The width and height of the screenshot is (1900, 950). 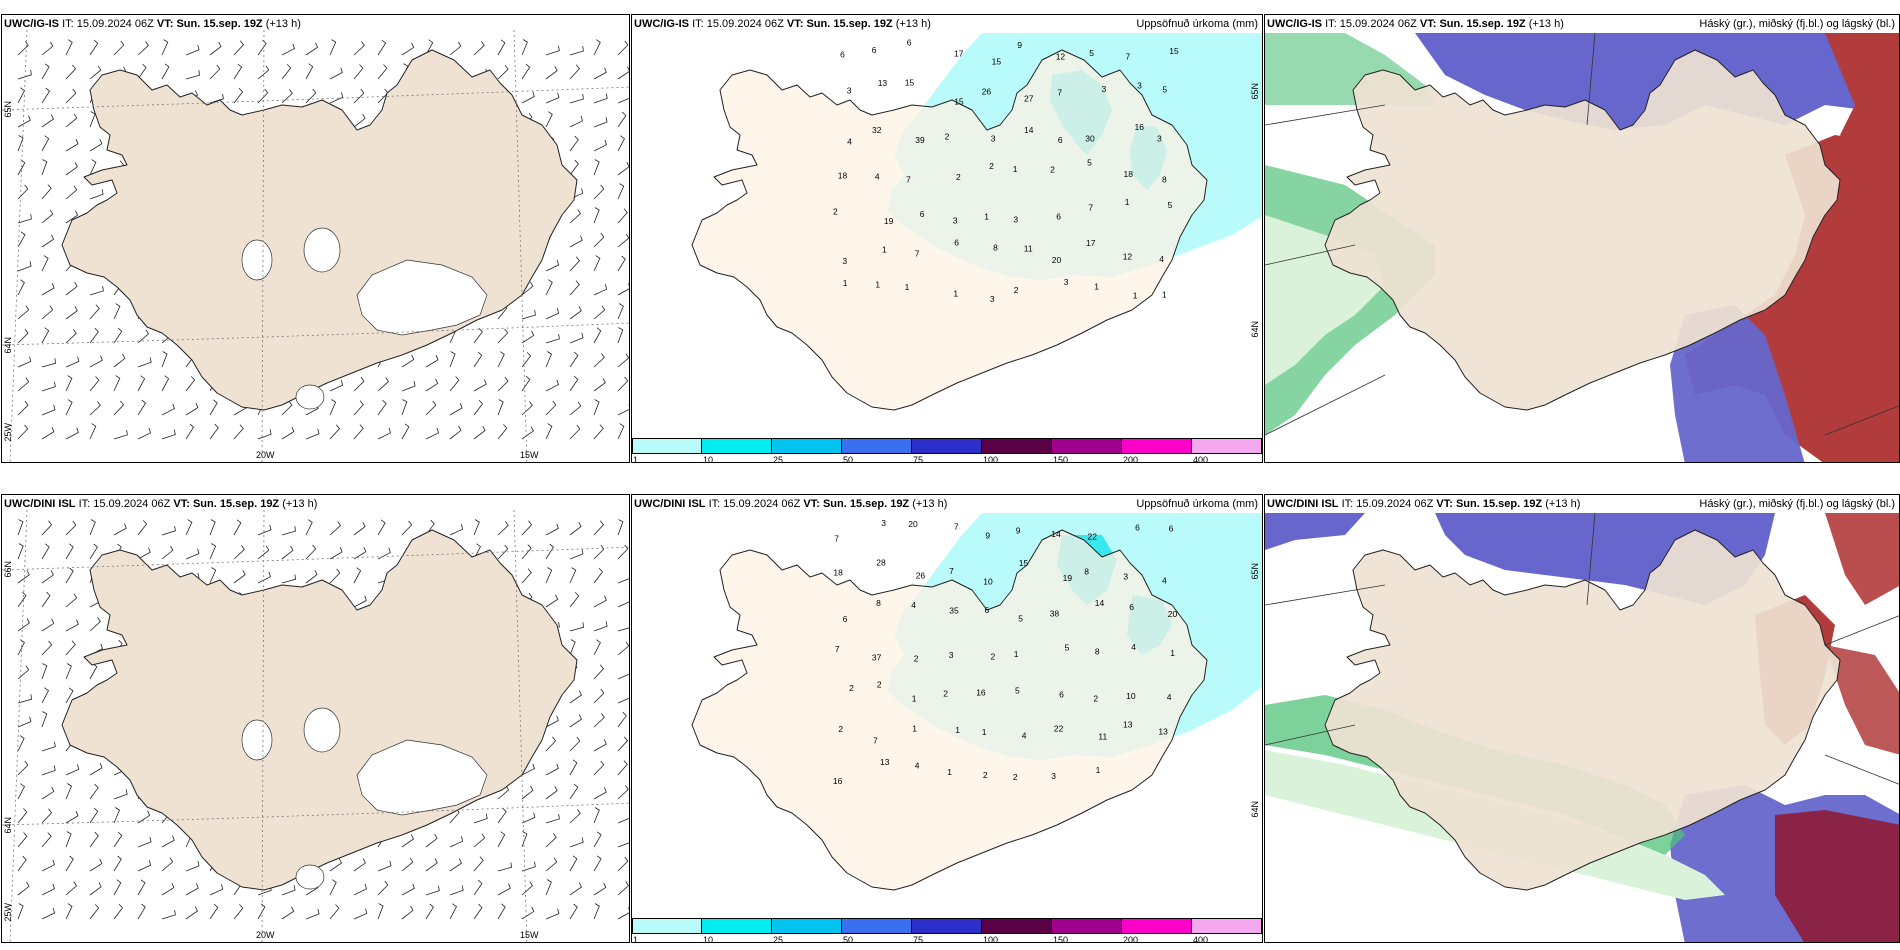 What do you see at coordinates (1129, 174) in the screenshot?
I see `precip-value-label: 18` at bounding box center [1129, 174].